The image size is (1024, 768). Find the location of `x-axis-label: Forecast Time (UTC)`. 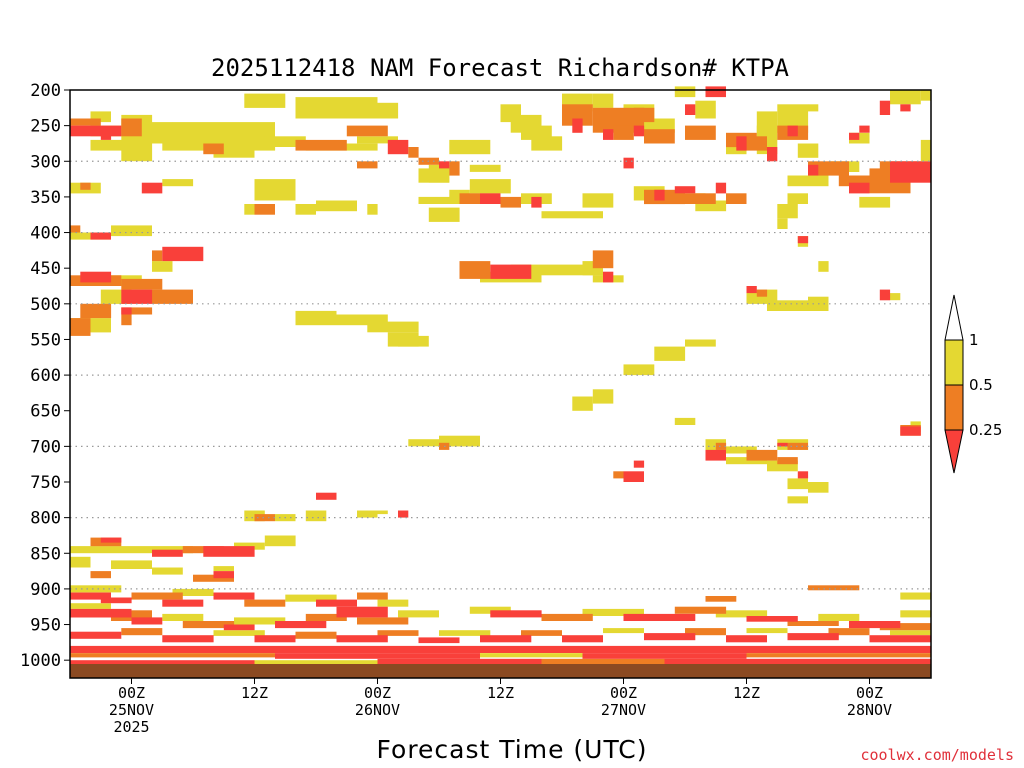

x-axis-label: Forecast Time (UTC) is located at coordinates (512, 749).